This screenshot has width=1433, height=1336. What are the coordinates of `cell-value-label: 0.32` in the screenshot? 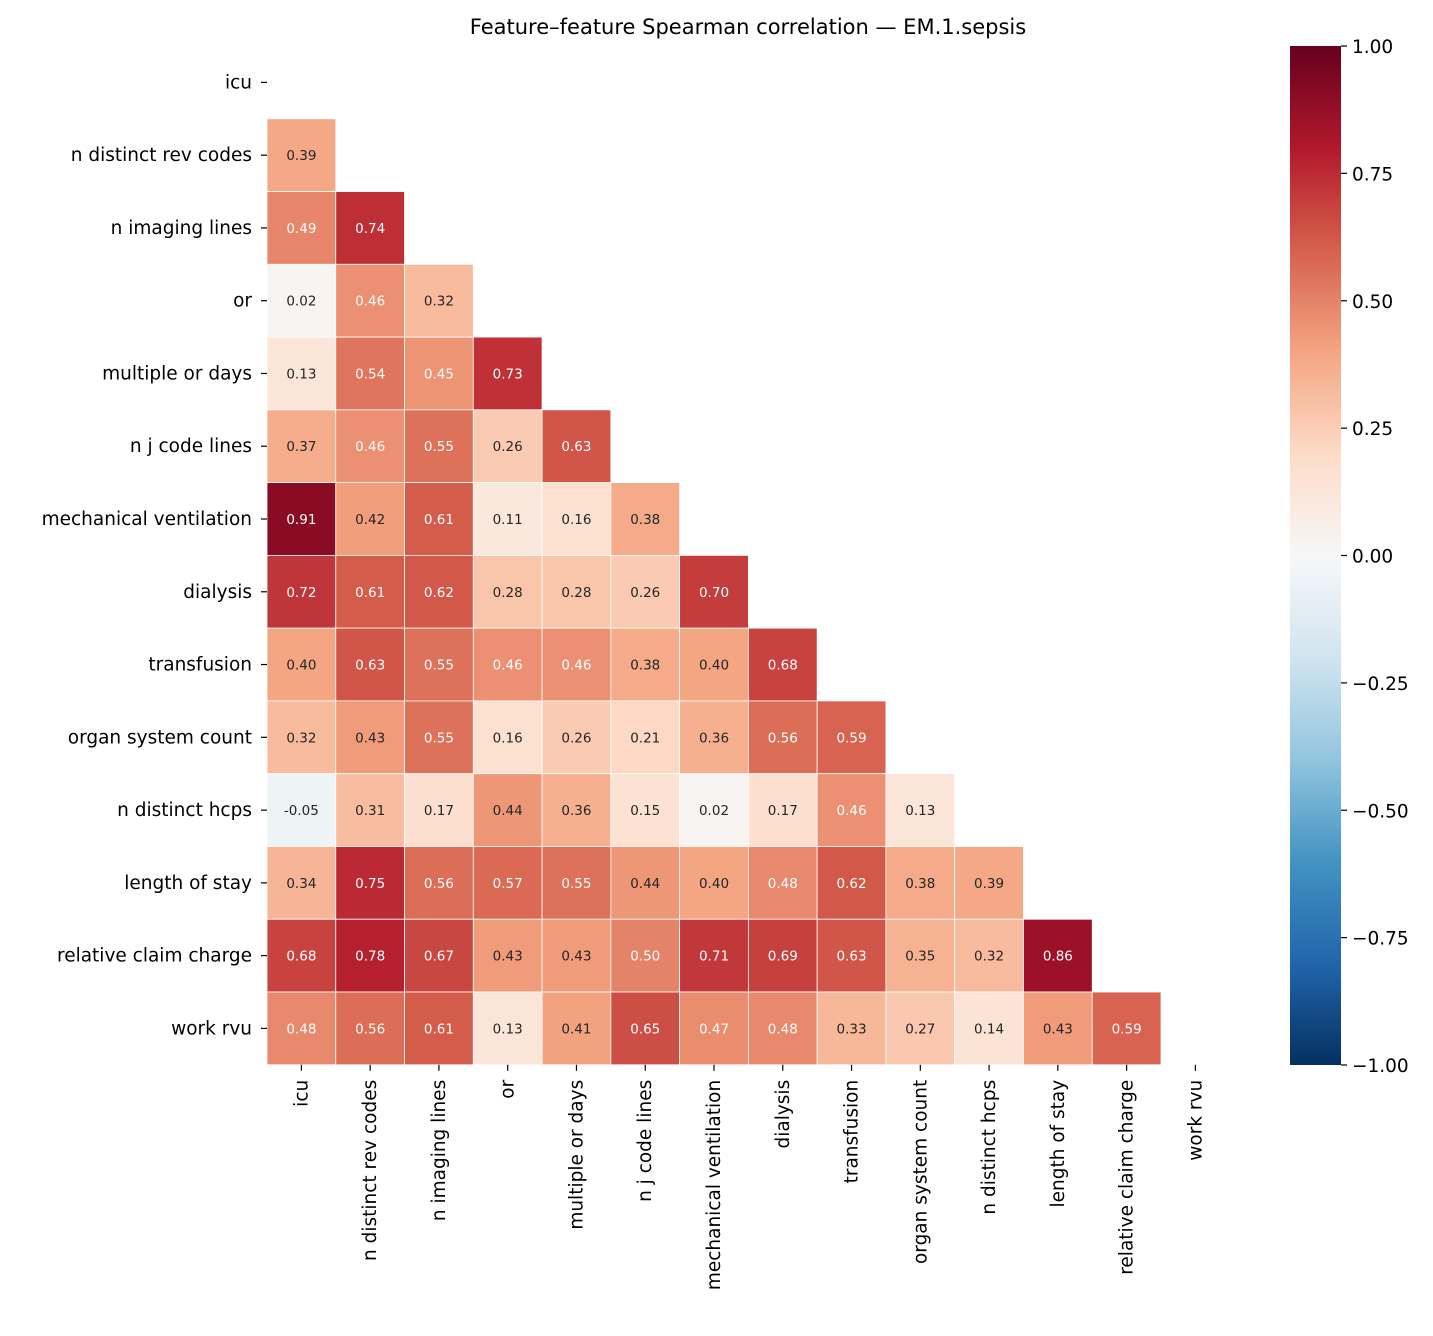 It's located at (439, 302).